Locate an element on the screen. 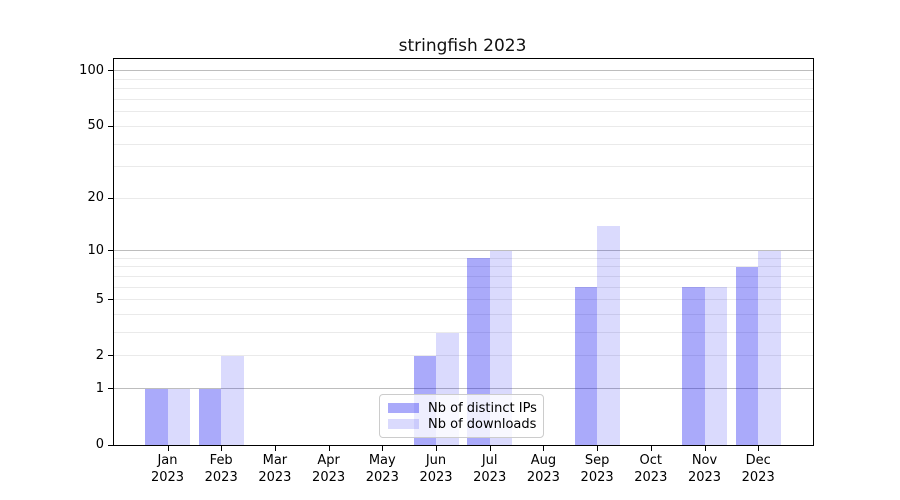 This screenshot has width=900, height=500. y-tick-label-50: 50 is located at coordinates (95, 126).